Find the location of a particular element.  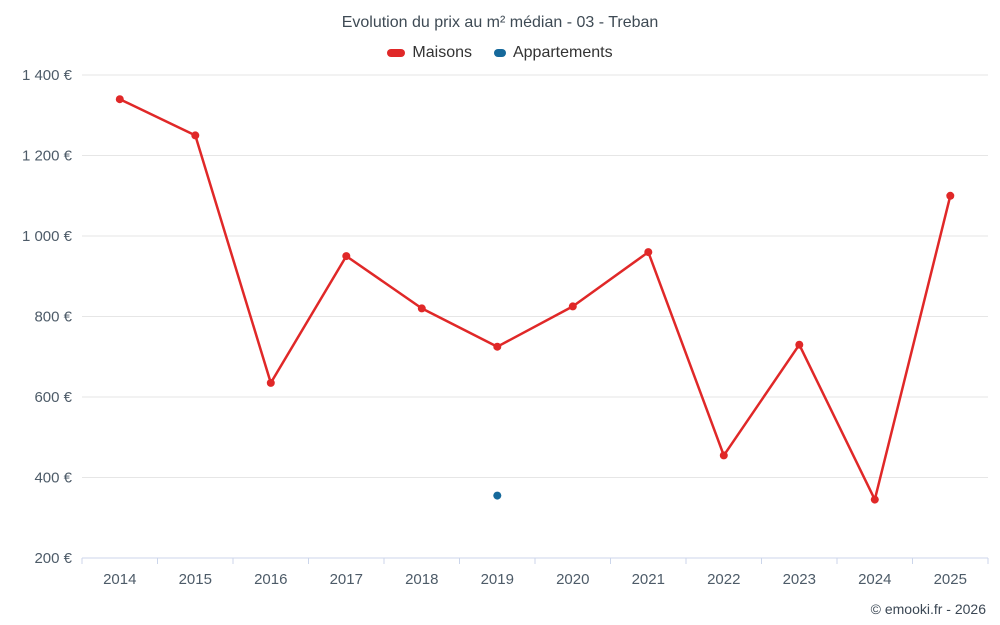

x-axis-label: 2017 is located at coordinates (346, 579).